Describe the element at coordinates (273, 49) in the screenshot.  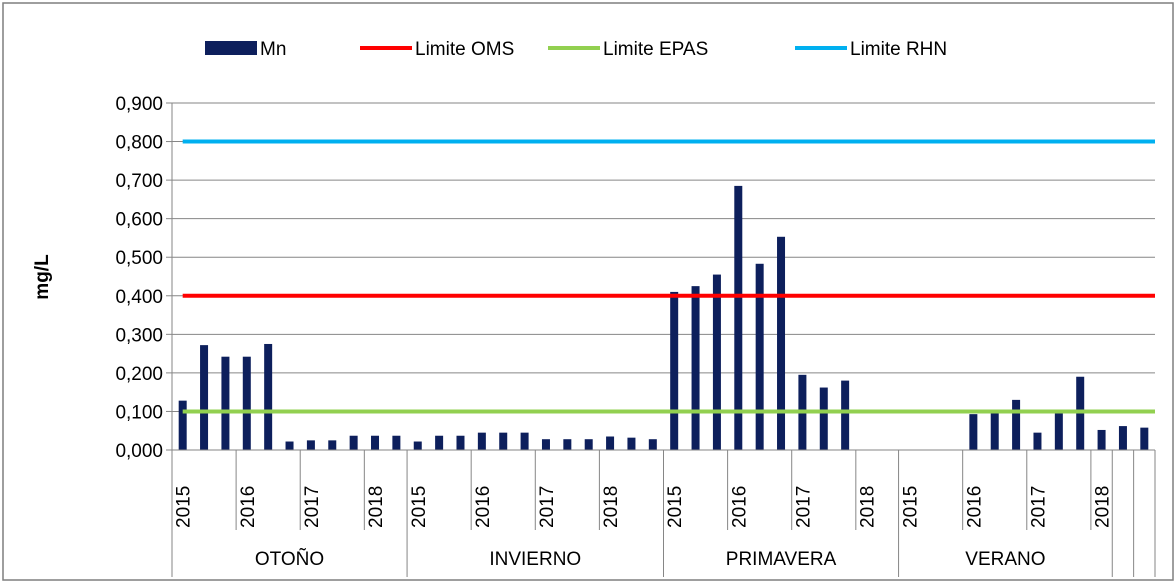
I see `legend-label: Mn` at that location.